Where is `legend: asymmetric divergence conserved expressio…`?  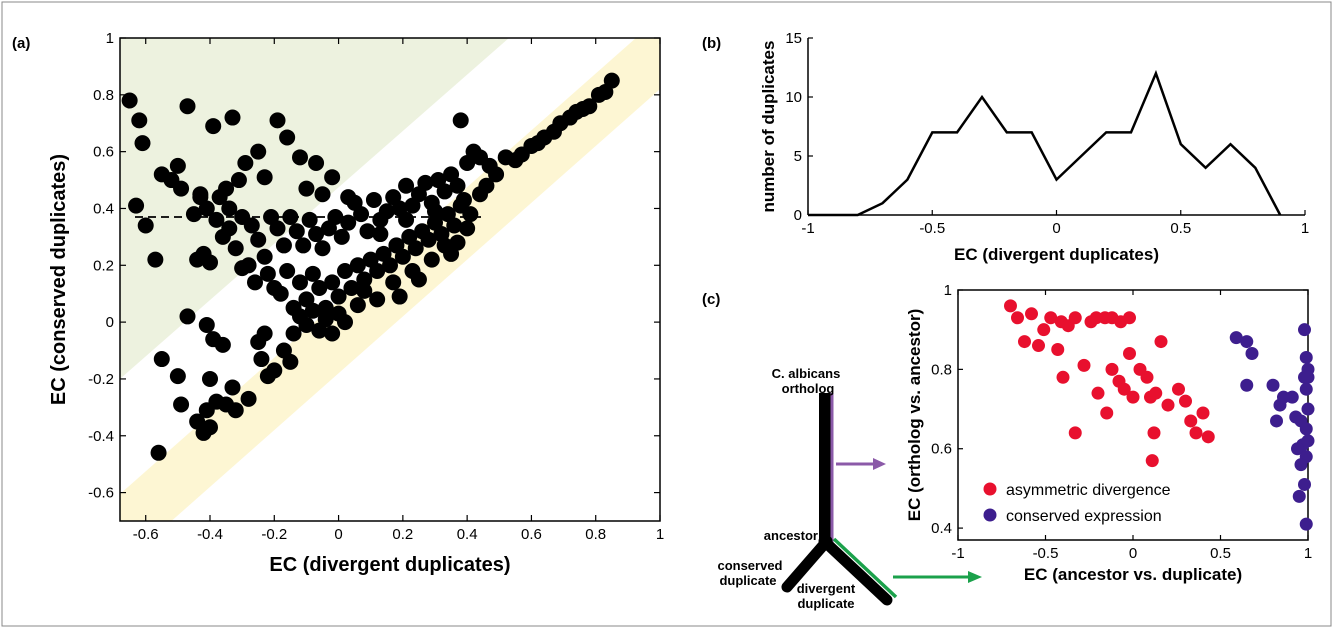 legend: asymmetric divergence conserved expressio… is located at coordinates (1077, 503).